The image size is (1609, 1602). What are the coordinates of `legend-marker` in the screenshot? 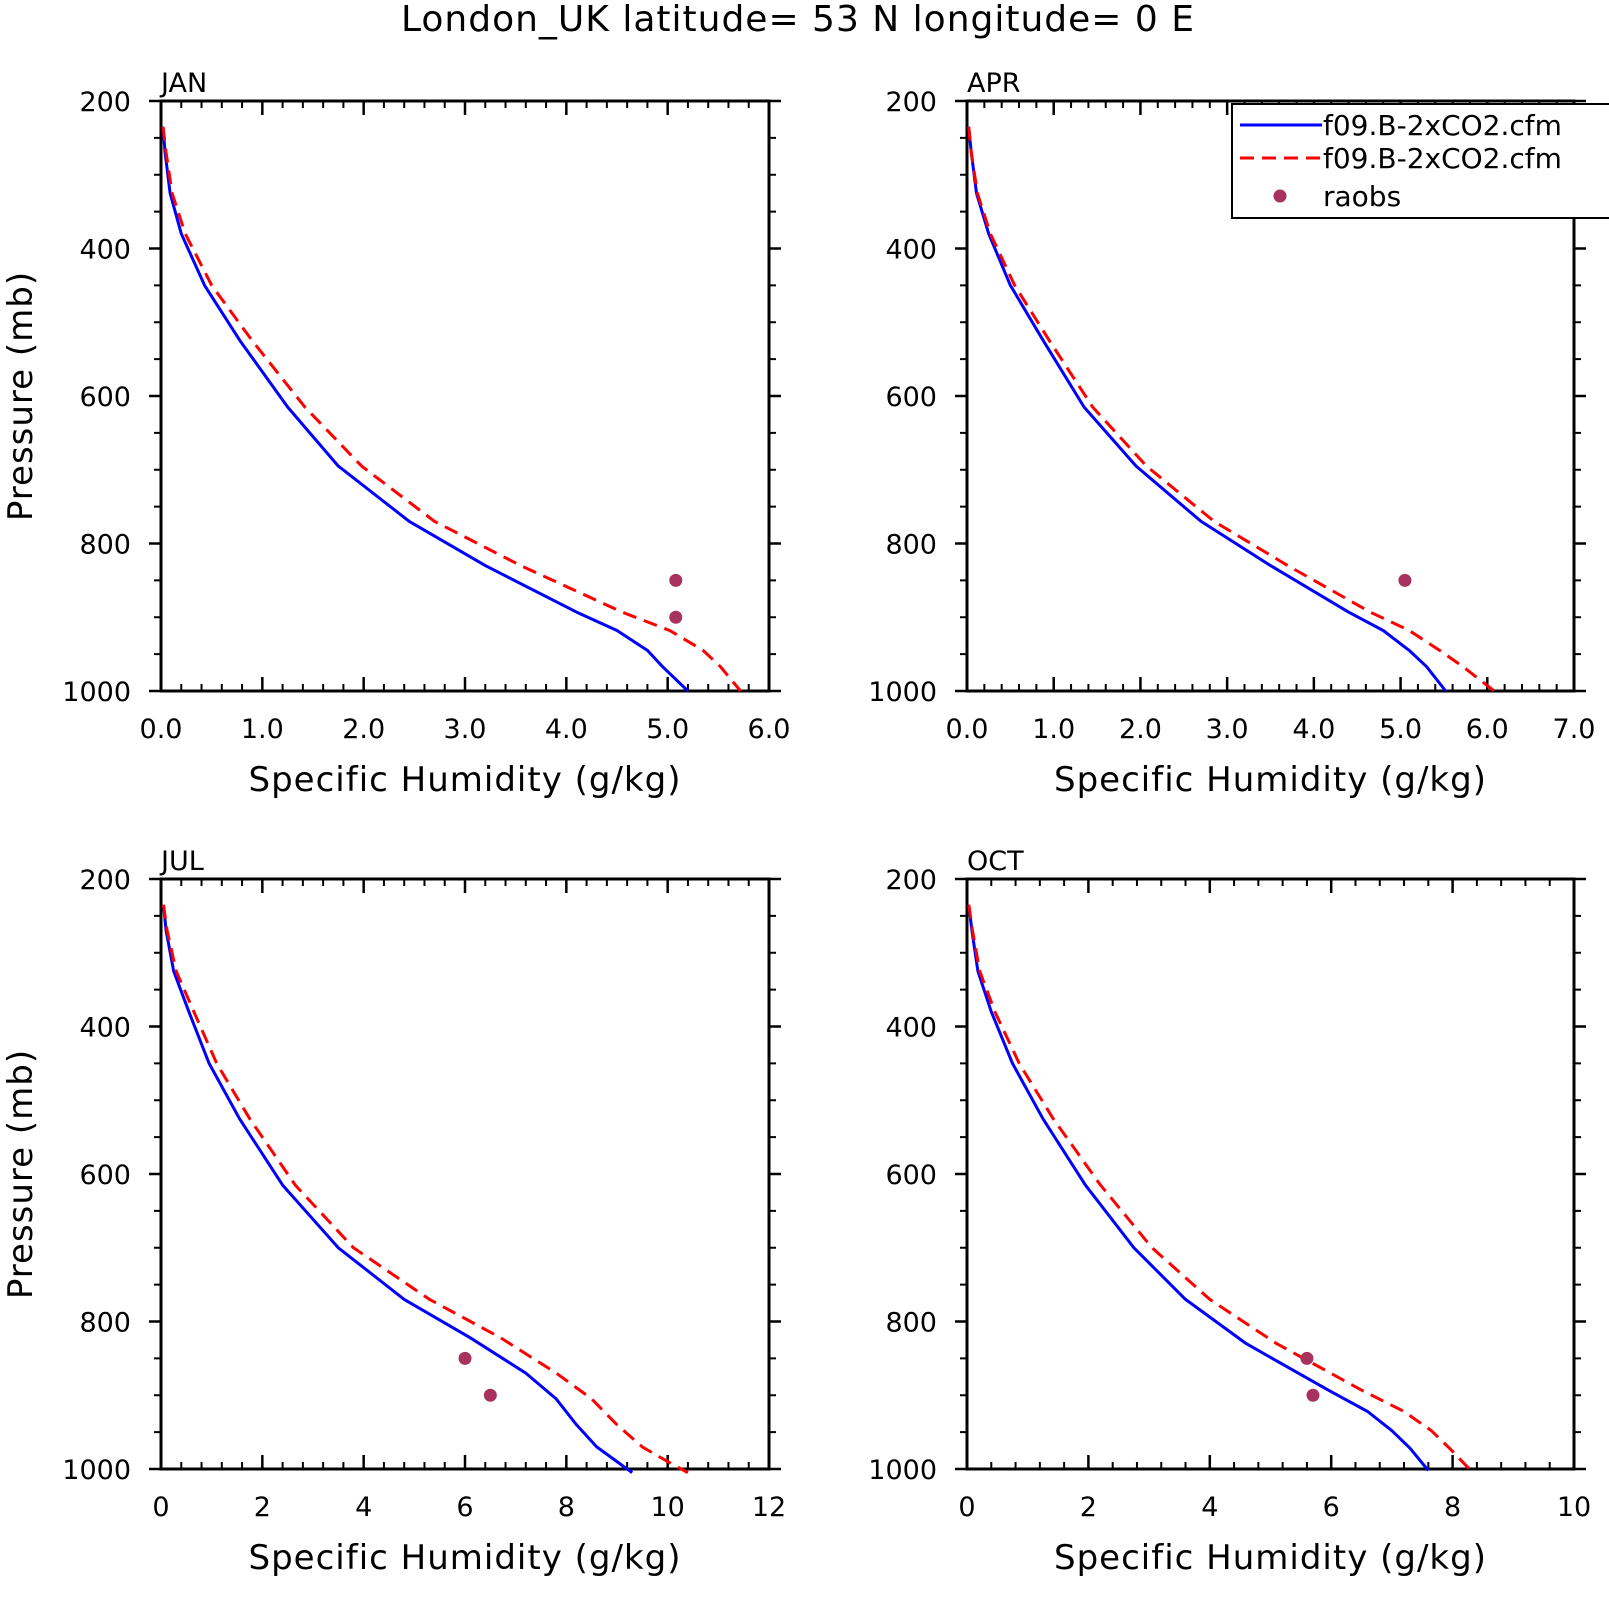 It's located at (1280, 196).